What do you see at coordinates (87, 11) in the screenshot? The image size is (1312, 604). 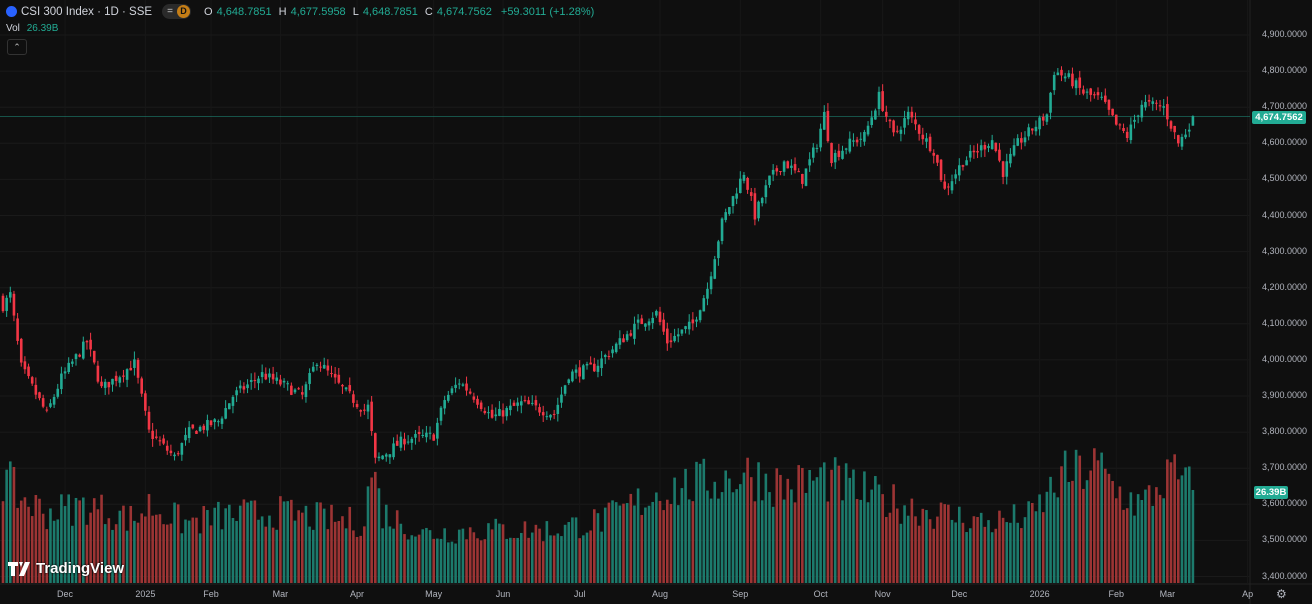 I see `symbol-title: CSI 300 Index · 1D · SSE` at bounding box center [87, 11].